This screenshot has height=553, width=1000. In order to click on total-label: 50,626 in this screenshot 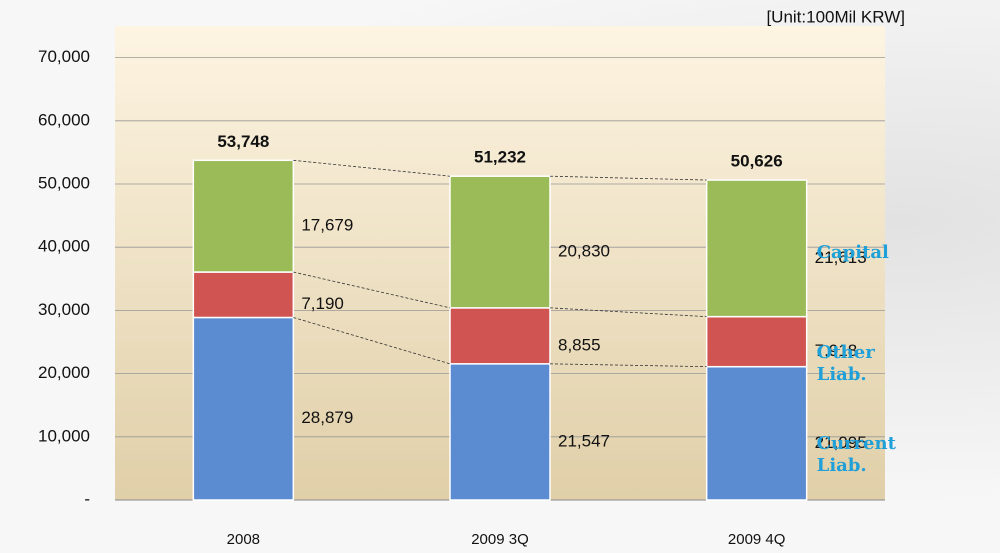, I will do `click(757, 161)`.